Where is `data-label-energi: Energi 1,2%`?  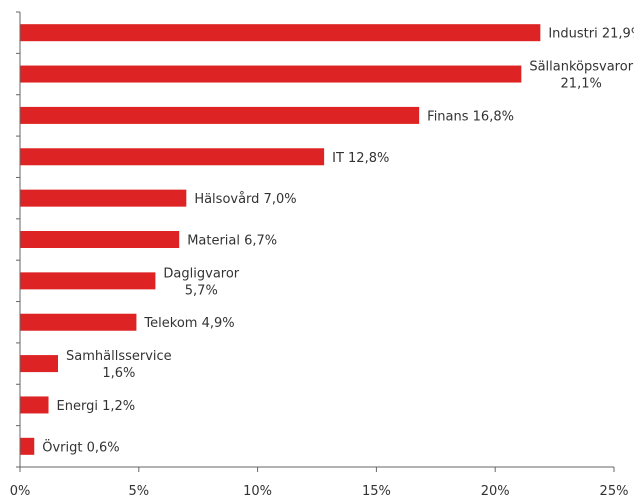
data-label-energi: Energi 1,2% is located at coordinates (96, 406).